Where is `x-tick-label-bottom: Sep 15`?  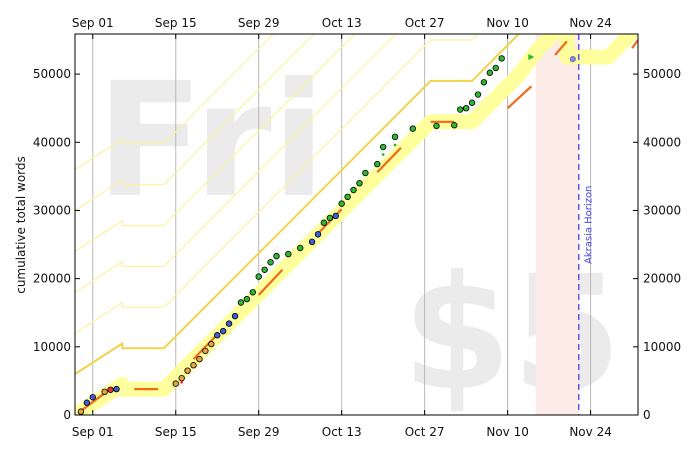
x-tick-label-bottom: Sep 15 is located at coordinates (176, 432).